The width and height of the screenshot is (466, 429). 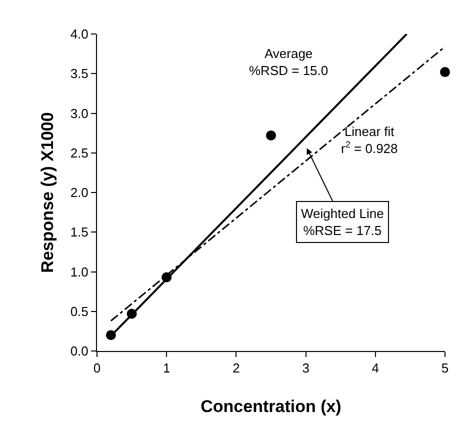 I want to click on y-tick-label: 0.5, so click(x=79, y=311).